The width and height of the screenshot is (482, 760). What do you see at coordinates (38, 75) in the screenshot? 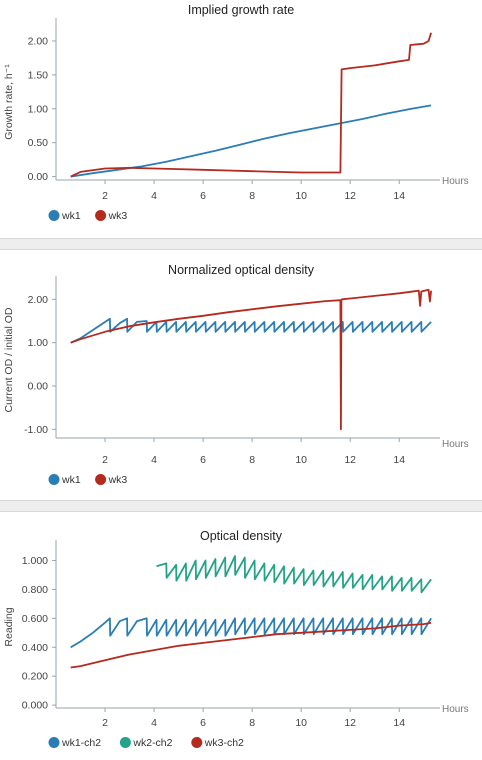
I see `y-tick-label: 1.50` at bounding box center [38, 75].